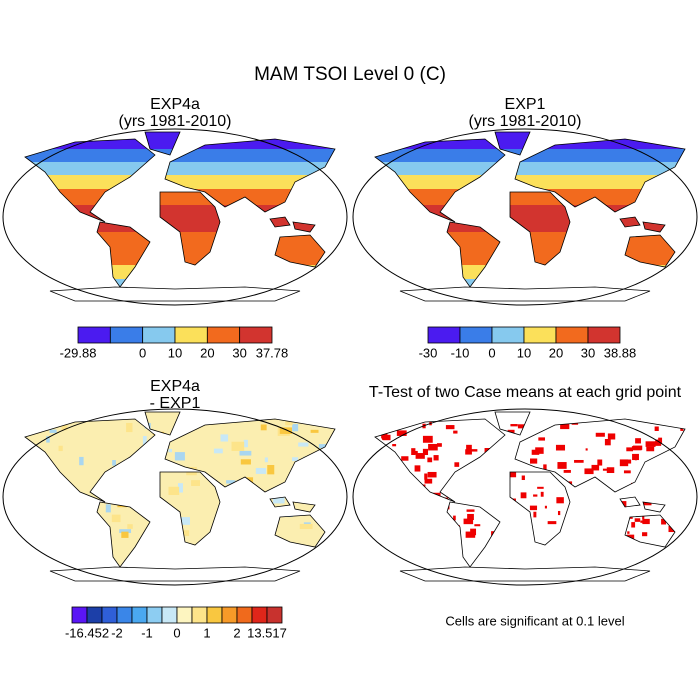 This screenshot has width=700, height=700. Describe the element at coordinates (460, 352) in the screenshot. I see `colorbar-label: -10` at that location.